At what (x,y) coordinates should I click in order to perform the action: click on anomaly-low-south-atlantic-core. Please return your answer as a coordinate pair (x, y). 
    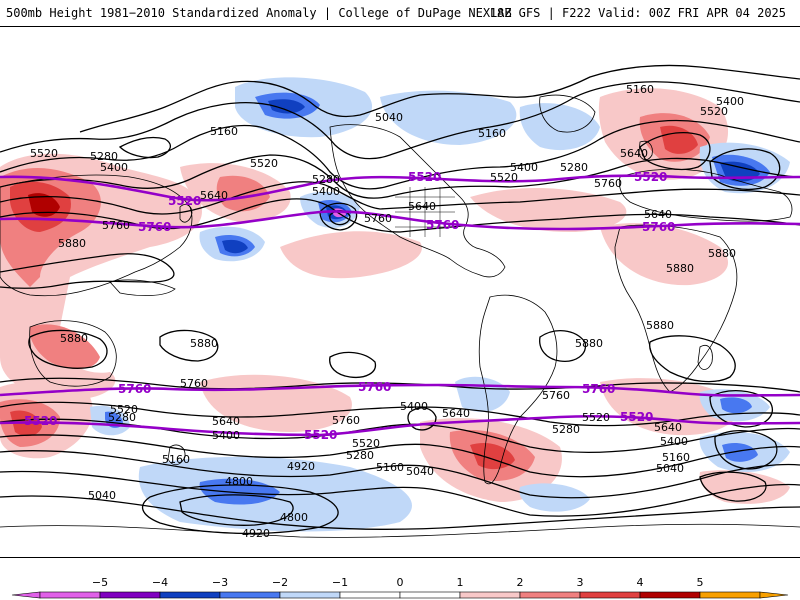
    Looking at the image, I should click on (736, 405).